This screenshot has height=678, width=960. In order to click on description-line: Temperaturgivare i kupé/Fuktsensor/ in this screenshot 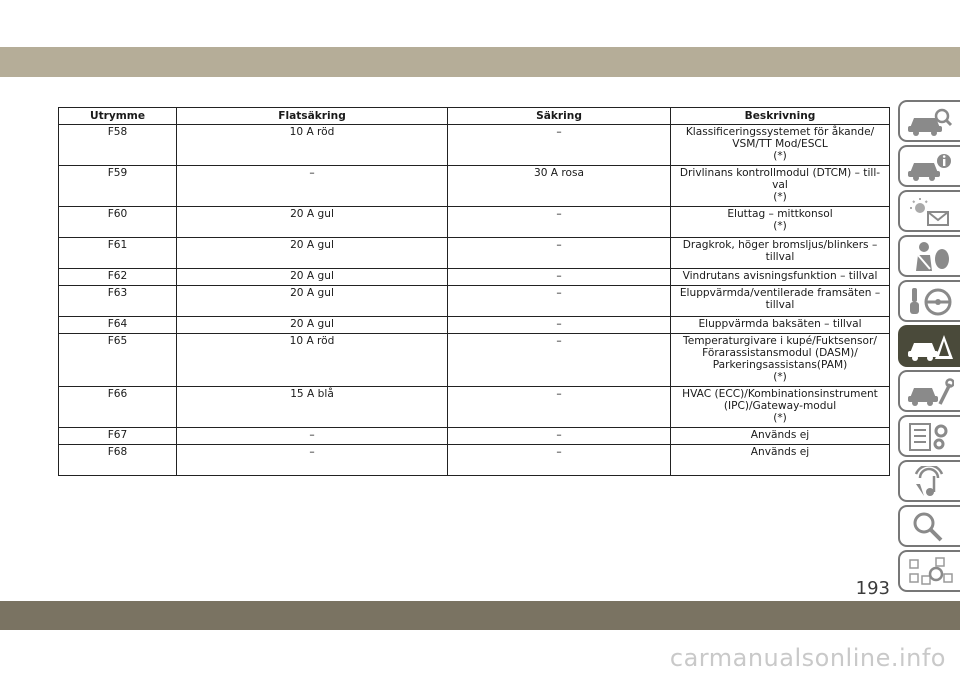, I will do `click(780, 341)`.